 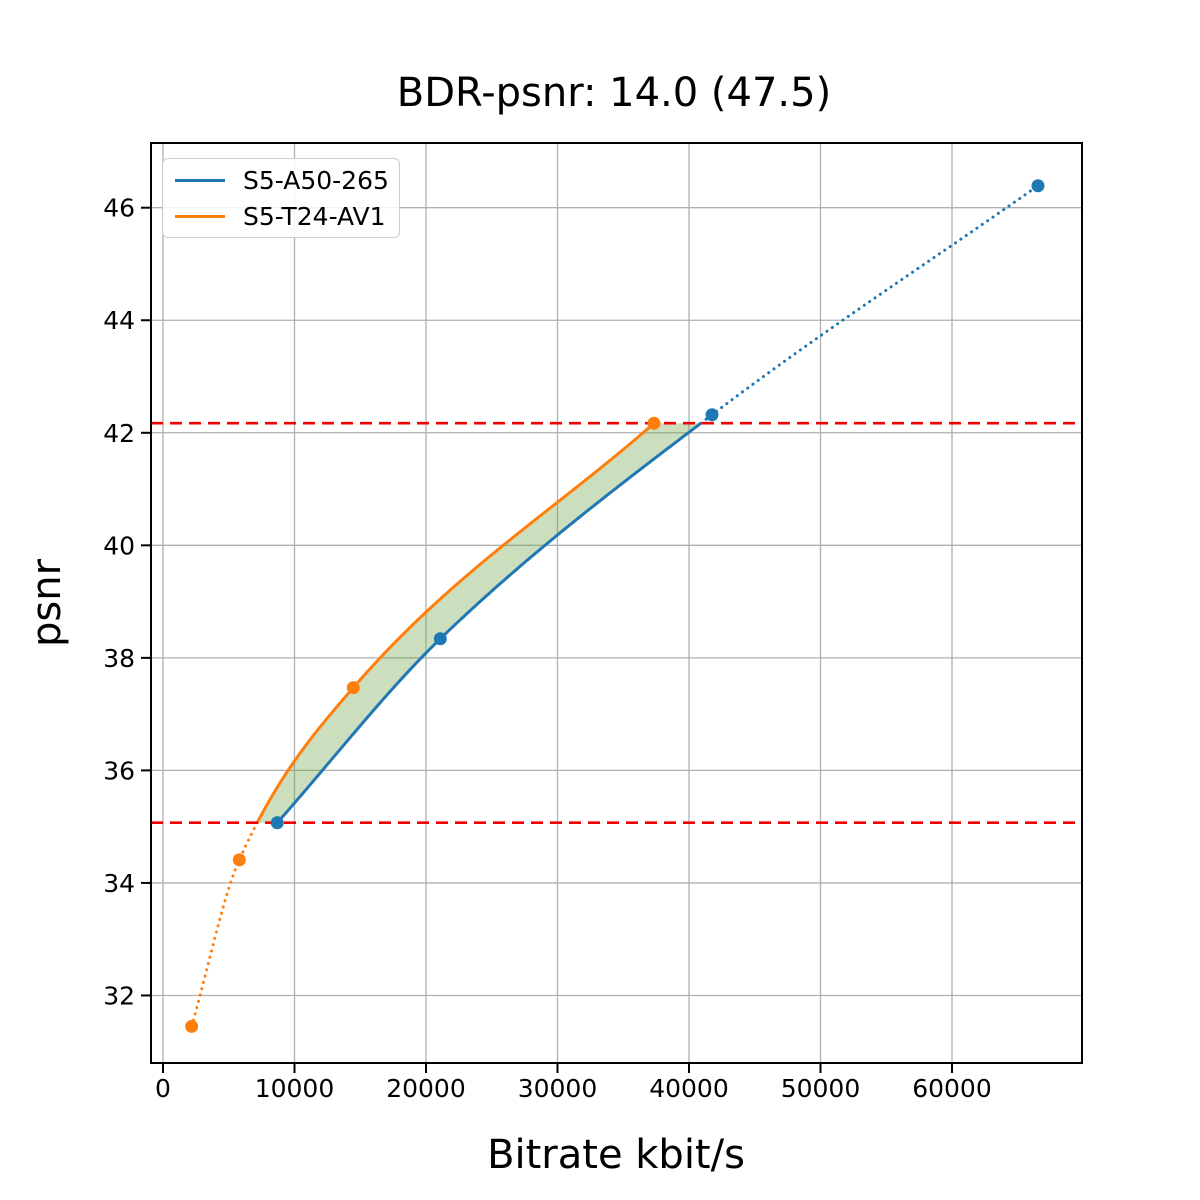 What do you see at coordinates (558, 1088) in the screenshot?
I see `x-tick-label: 30000` at bounding box center [558, 1088].